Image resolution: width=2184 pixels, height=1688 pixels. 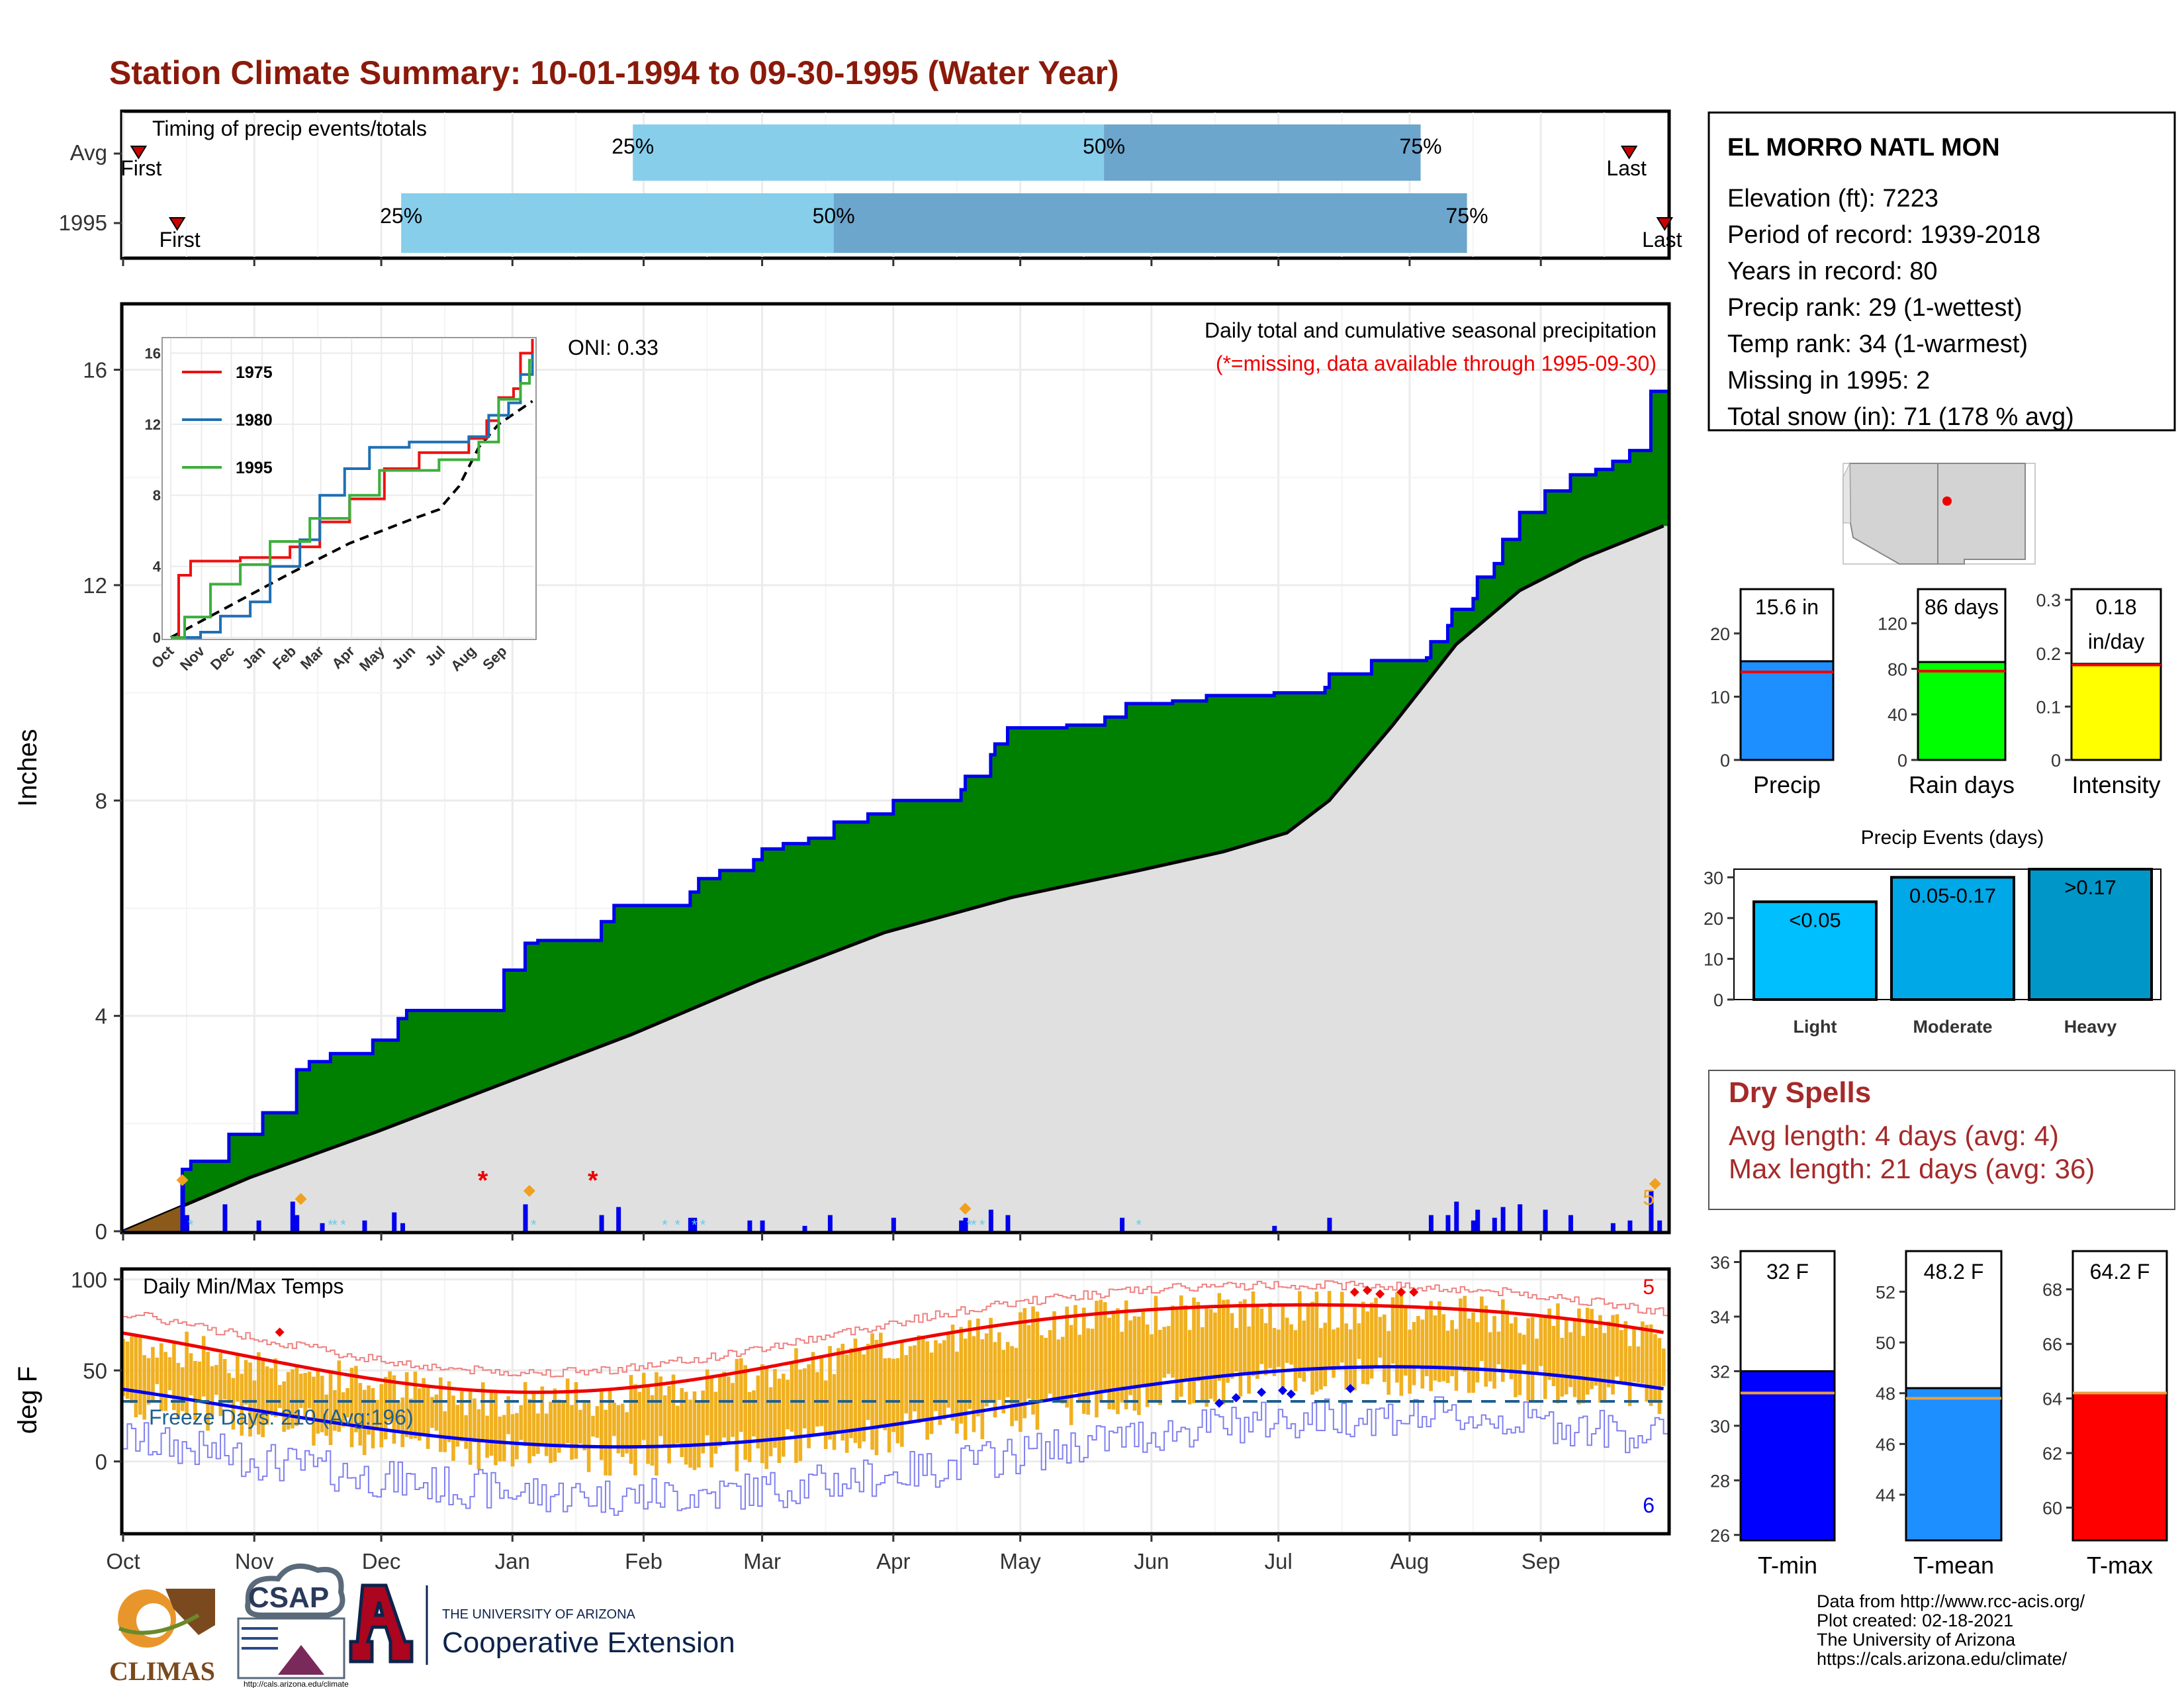 I want to click on timing-bar-q25-q50, so click(x=617, y=223).